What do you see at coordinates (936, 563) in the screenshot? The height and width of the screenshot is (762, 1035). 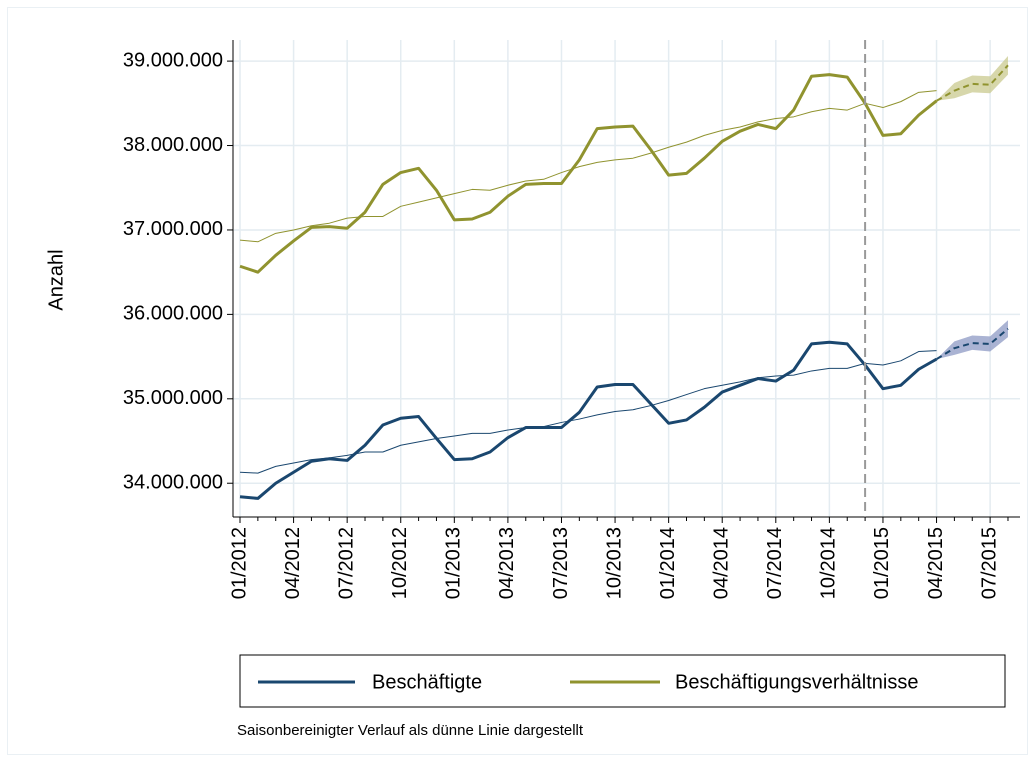 I see `x-tick-label: 04/2015` at bounding box center [936, 563].